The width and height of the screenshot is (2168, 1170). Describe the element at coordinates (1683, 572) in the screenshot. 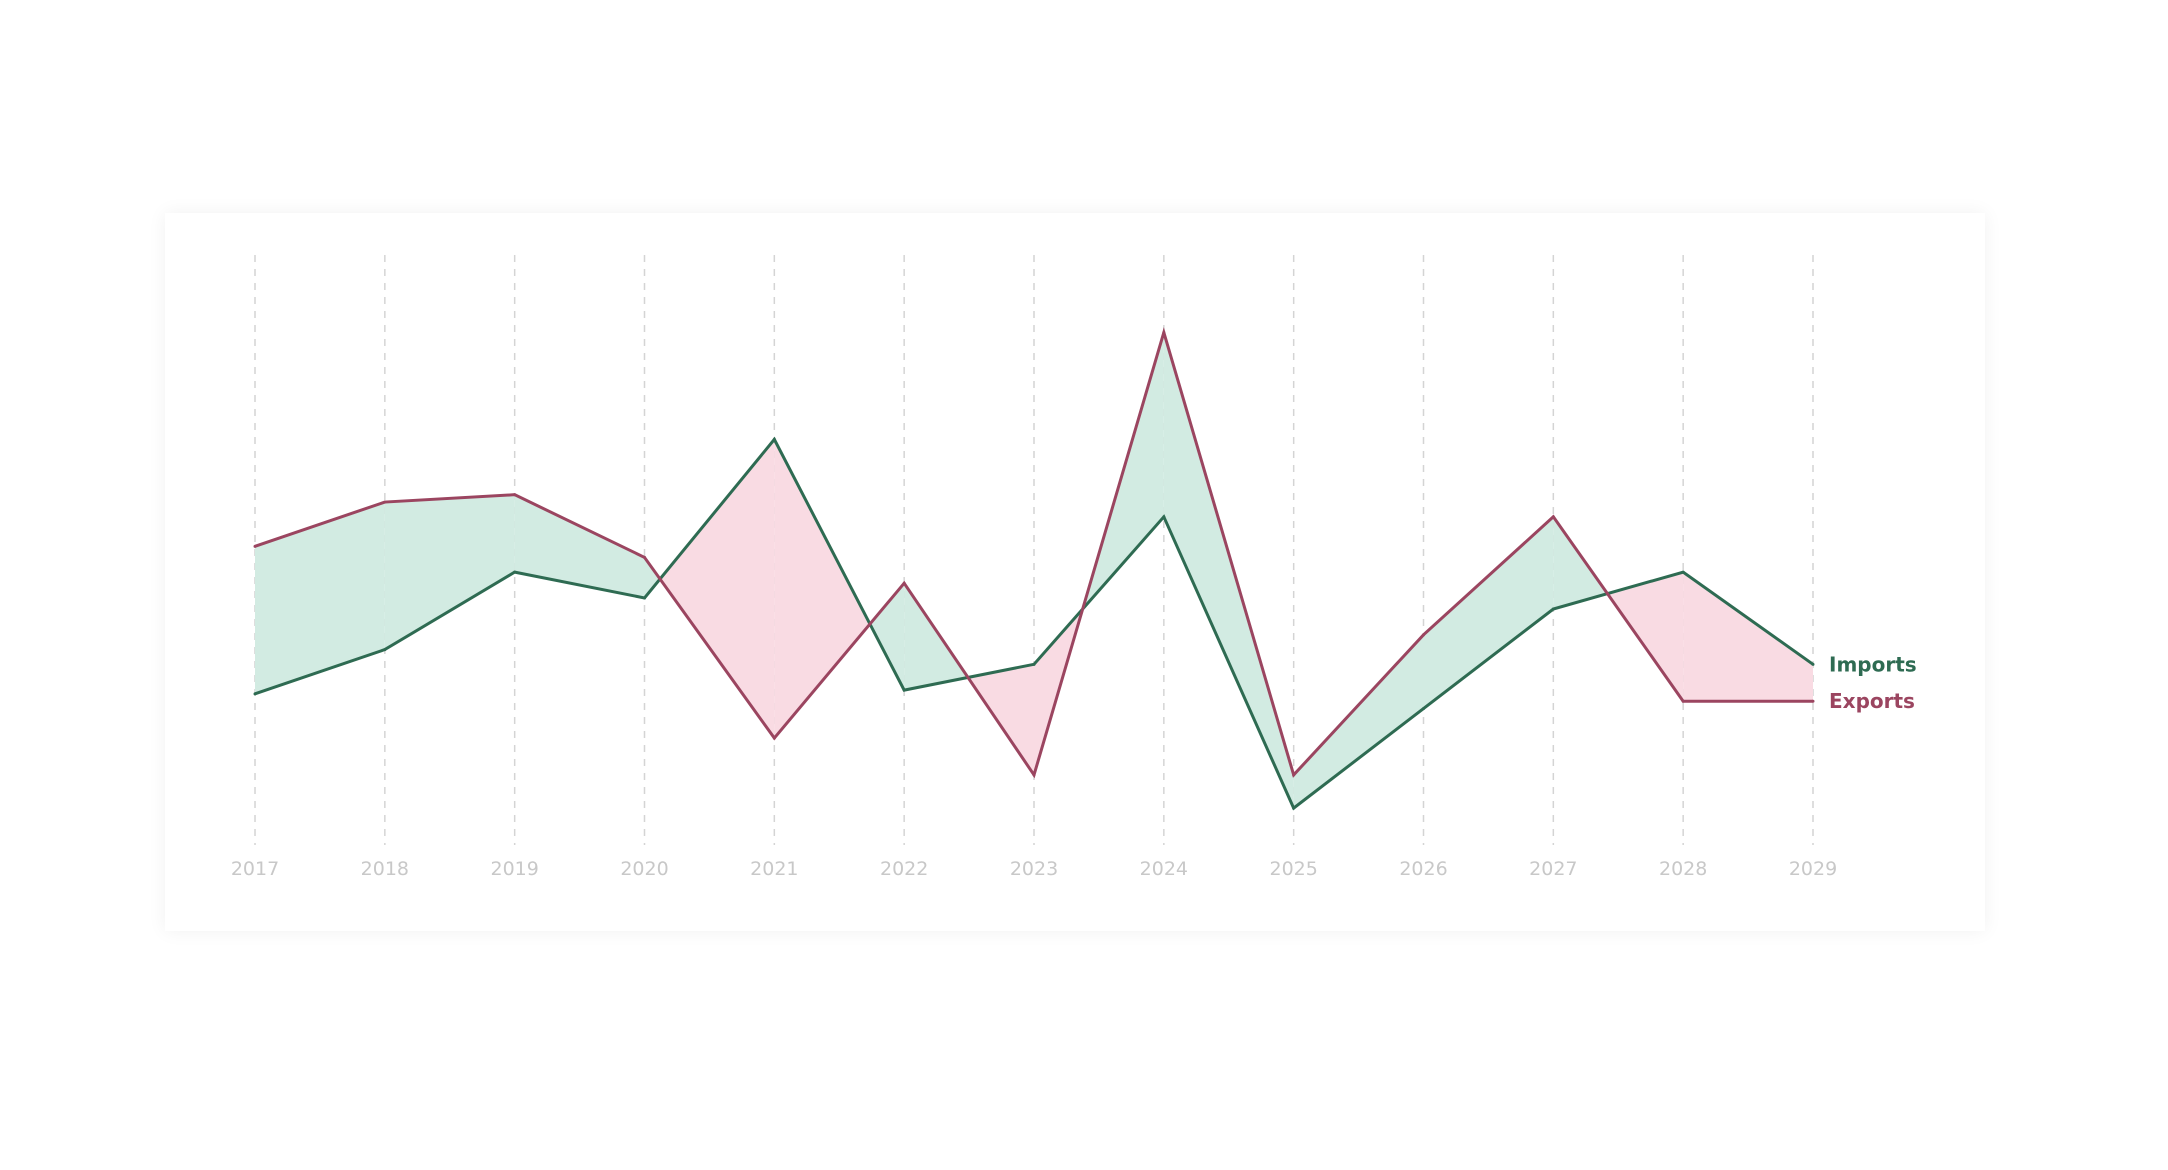

I see `imports-point-2028` at that location.